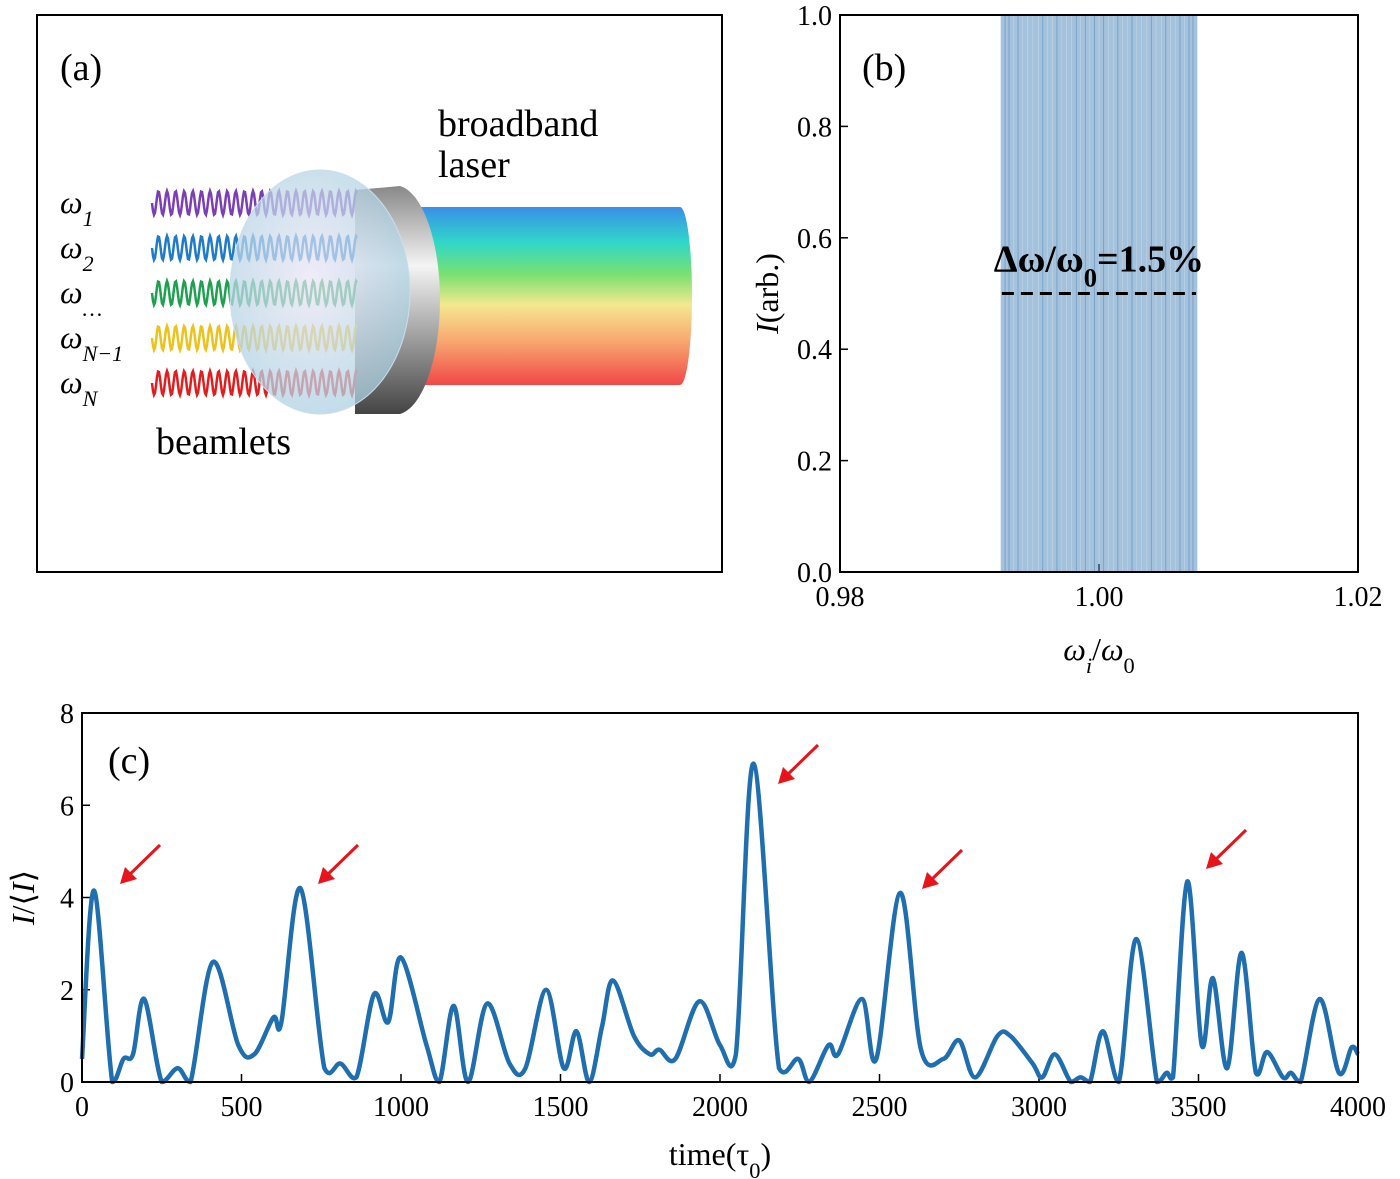 This screenshot has width=1400, height=1179. I want to click on y-axis-label: I(arb.), so click(767, 294).